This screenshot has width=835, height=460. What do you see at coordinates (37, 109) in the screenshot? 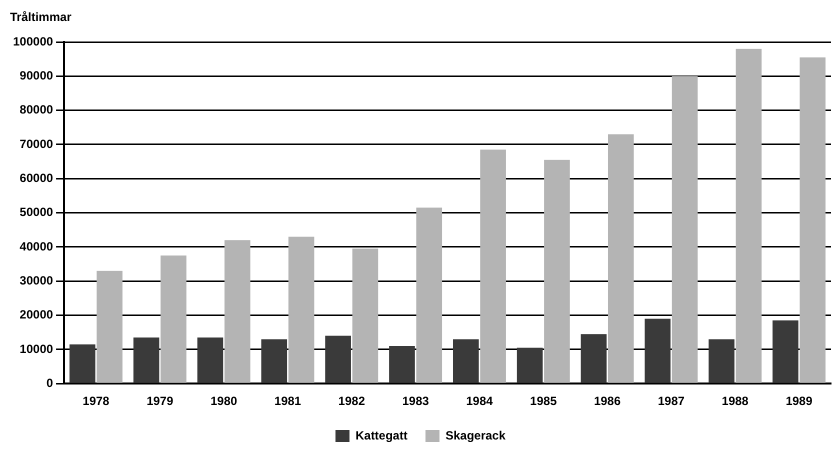
I see `y-tick-label: 80000` at bounding box center [37, 109].